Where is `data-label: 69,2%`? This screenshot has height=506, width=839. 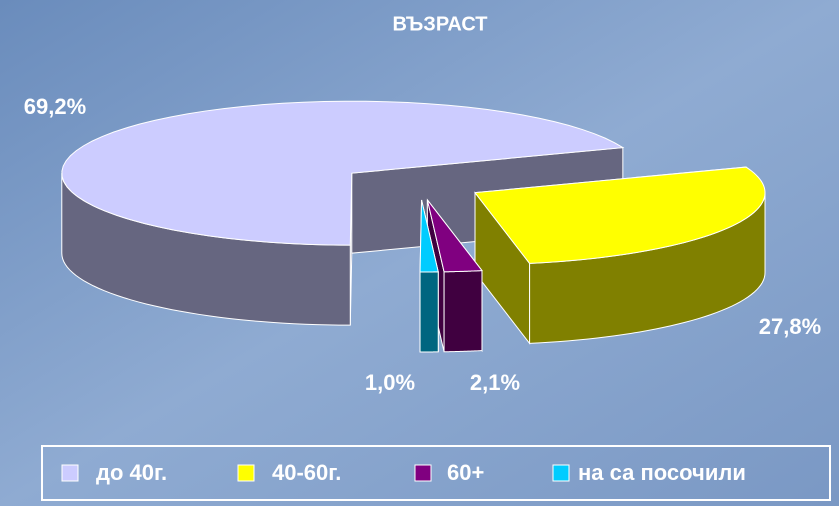 data-label: 69,2% is located at coordinates (55, 106).